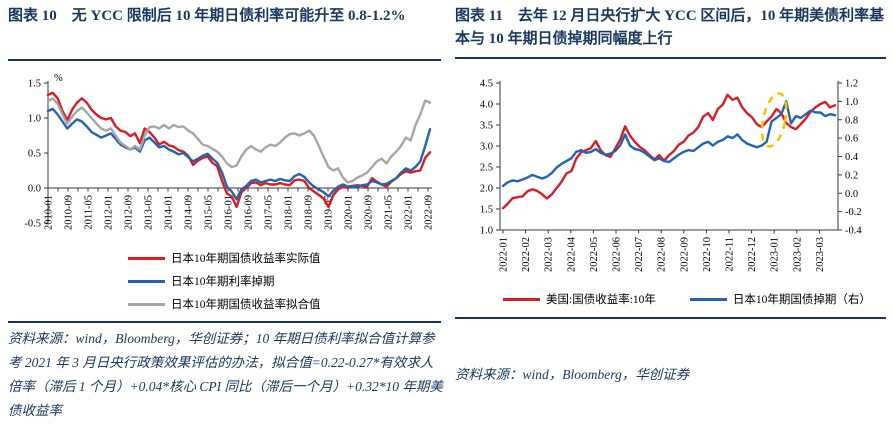 This screenshot has width=893, height=429. What do you see at coordinates (109, 212) in the screenshot?
I see `x-tick-label: 2012-01` at bounding box center [109, 212].